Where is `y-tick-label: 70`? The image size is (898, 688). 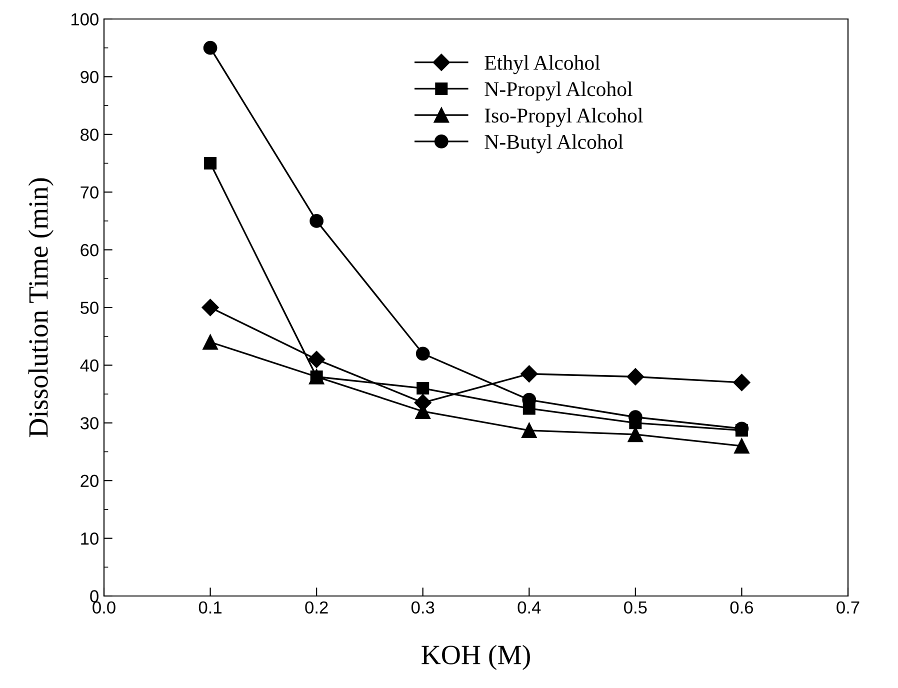 y-tick-label: 70 is located at coordinates (89, 192).